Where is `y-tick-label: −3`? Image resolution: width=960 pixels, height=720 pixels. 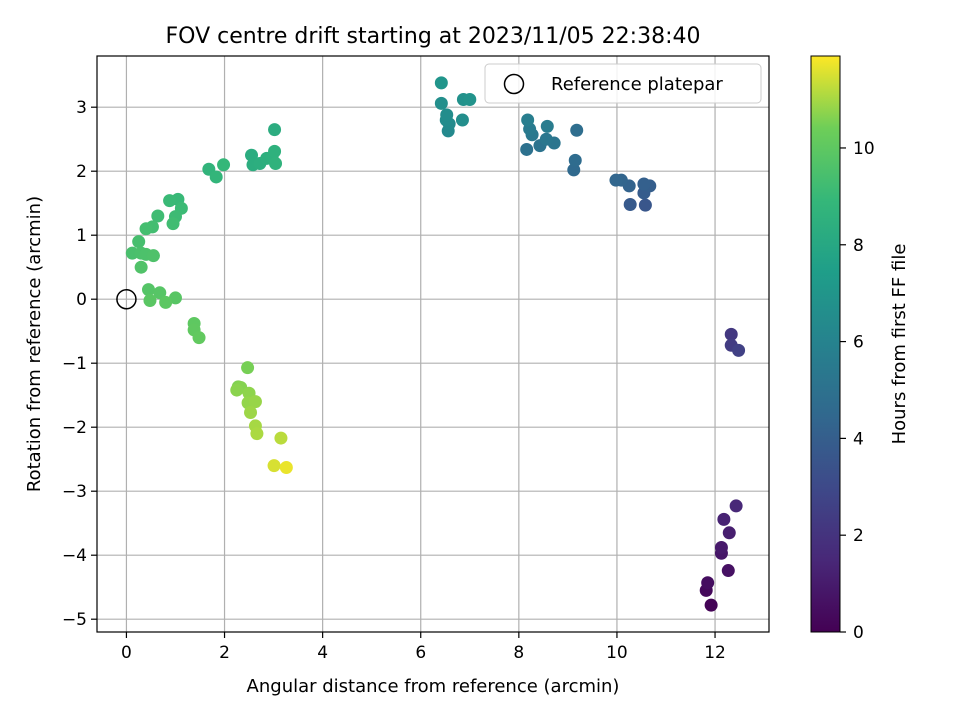 y-tick-label: −3 is located at coordinates (74, 492).